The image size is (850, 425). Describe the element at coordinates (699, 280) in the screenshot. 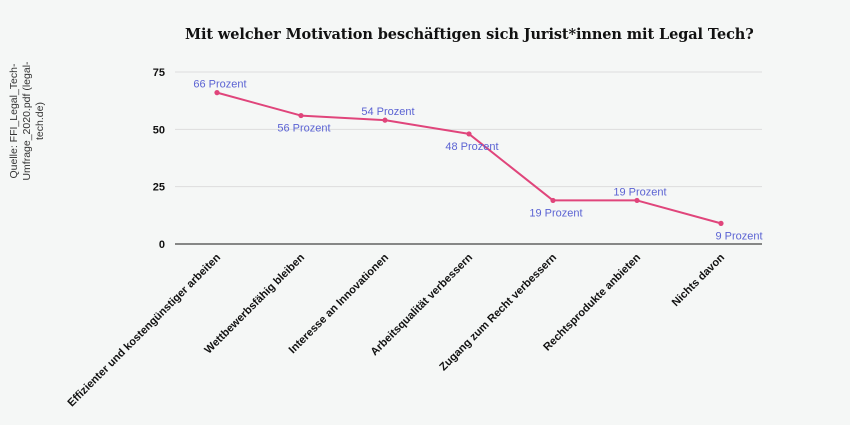

I see `x-tick-label-6: Nichts davon` at that location.